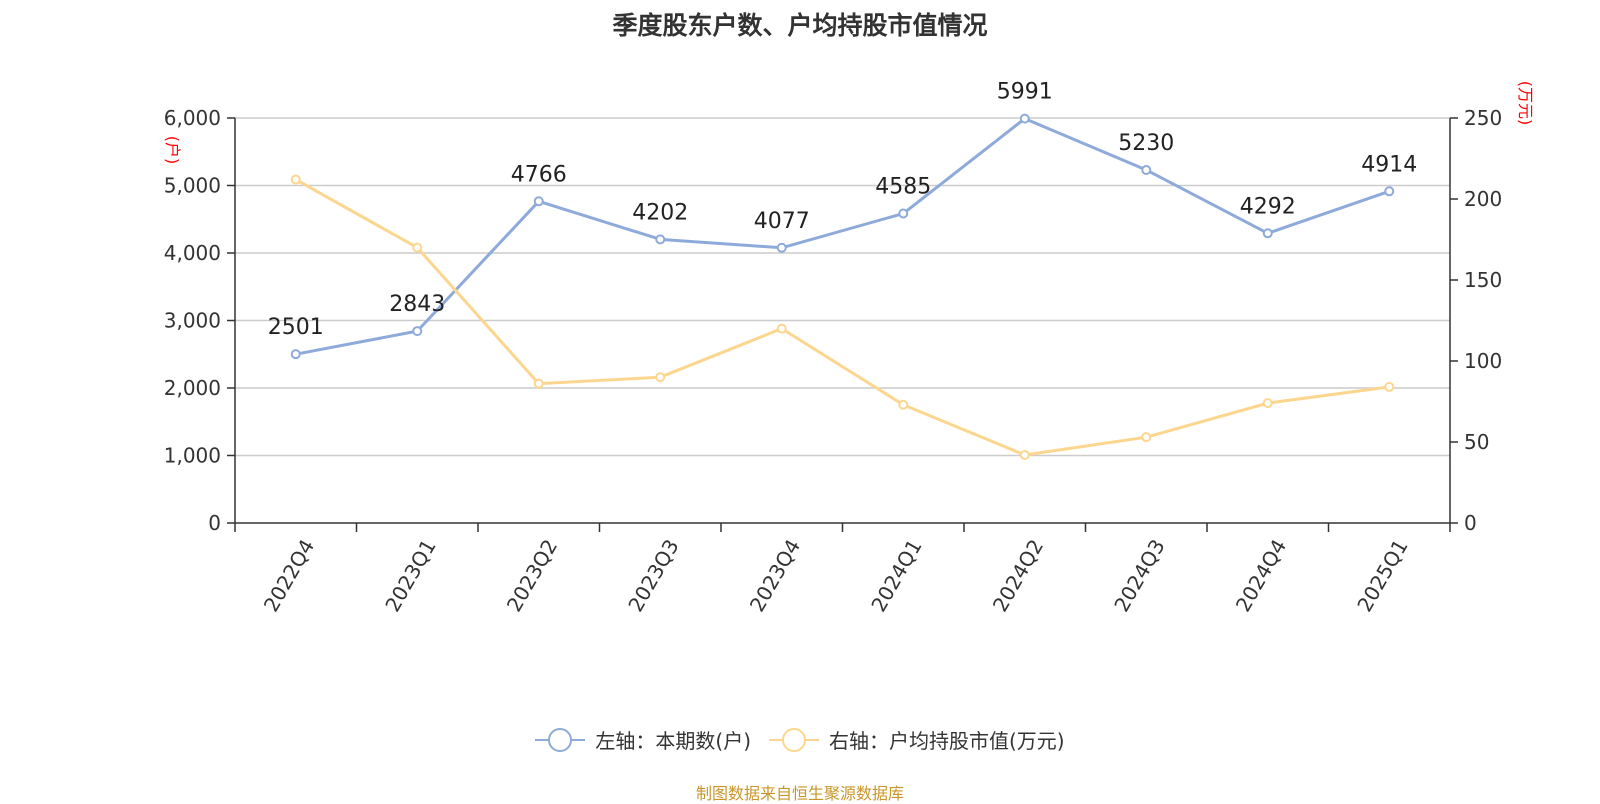 The width and height of the screenshot is (1600, 804). What do you see at coordinates (532, 575) in the screenshot?
I see `x-axis-tick-label: 2023Q2` at bounding box center [532, 575].